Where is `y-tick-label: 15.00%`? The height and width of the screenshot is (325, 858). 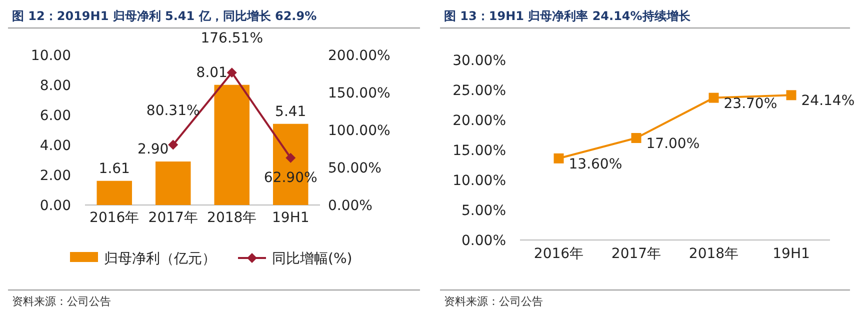 y-tick-label: 15.00% is located at coordinates (479, 151).